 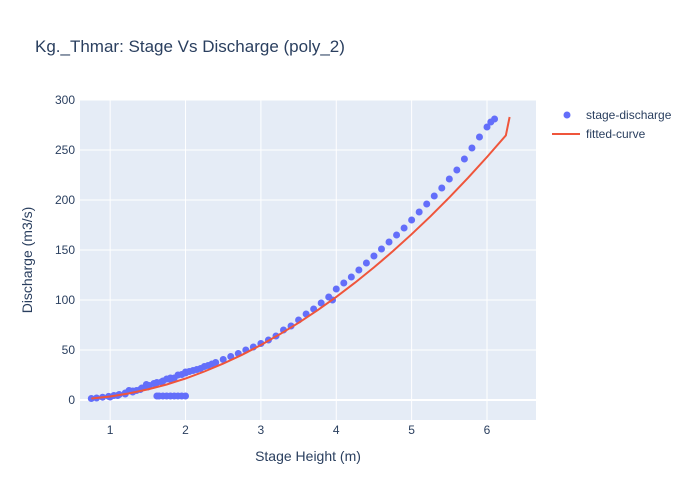 I want to click on y-tick-label: 0, so click(x=71, y=400).